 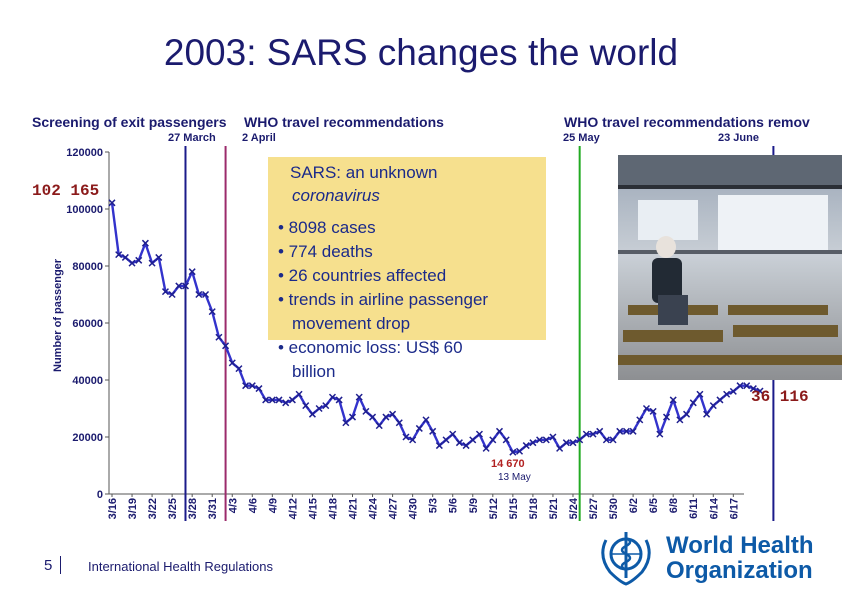 What do you see at coordinates (454, 505) in the screenshot?
I see `x-tick-label: 5/6` at bounding box center [454, 505].